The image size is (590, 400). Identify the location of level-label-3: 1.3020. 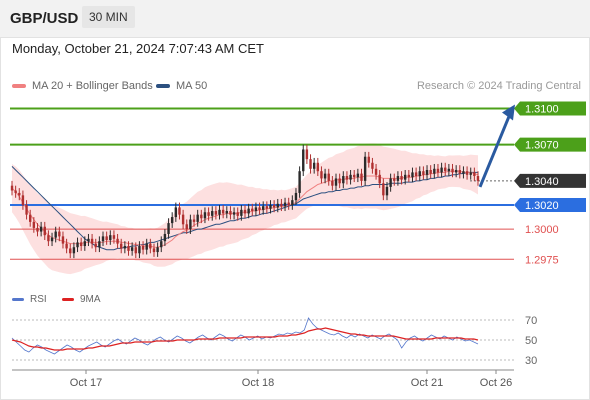
(550, 205).